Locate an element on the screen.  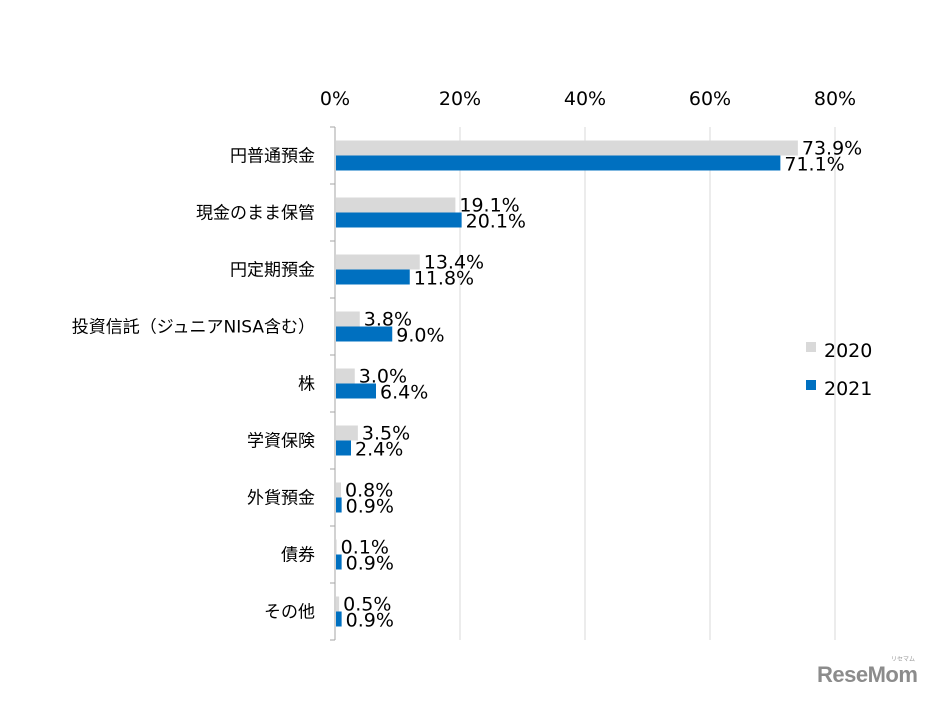
category-label: 外貨預金 is located at coordinates (281, 499).